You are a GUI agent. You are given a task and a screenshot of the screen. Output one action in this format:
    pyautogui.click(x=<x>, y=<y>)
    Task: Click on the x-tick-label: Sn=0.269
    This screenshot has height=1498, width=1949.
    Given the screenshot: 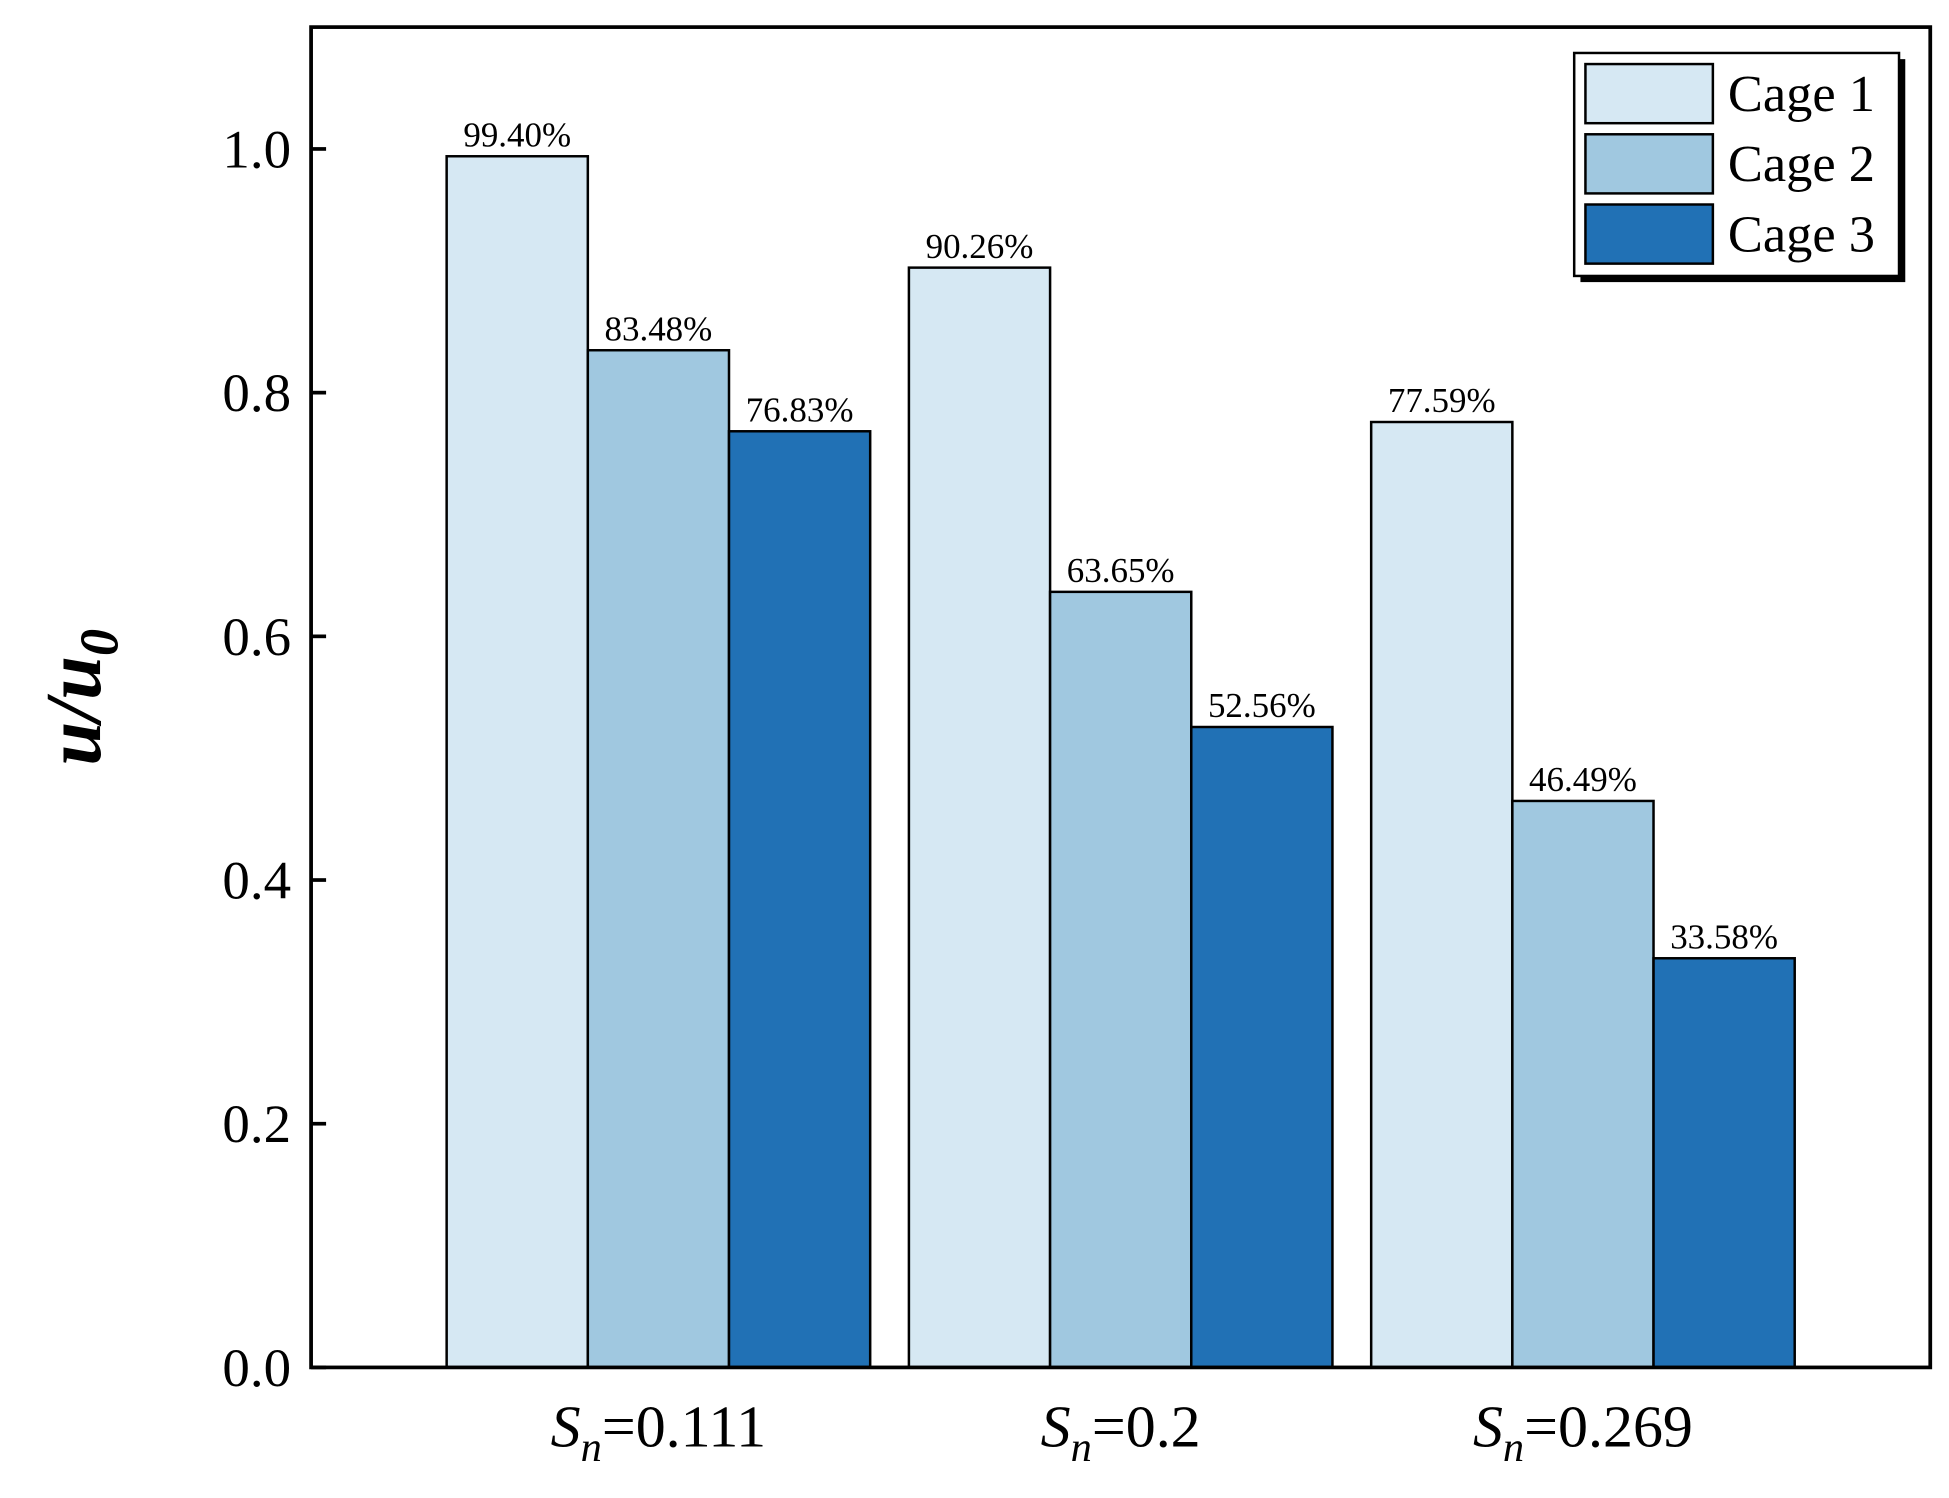 What is the action you would take?
    pyautogui.click(x=1583, y=1432)
    